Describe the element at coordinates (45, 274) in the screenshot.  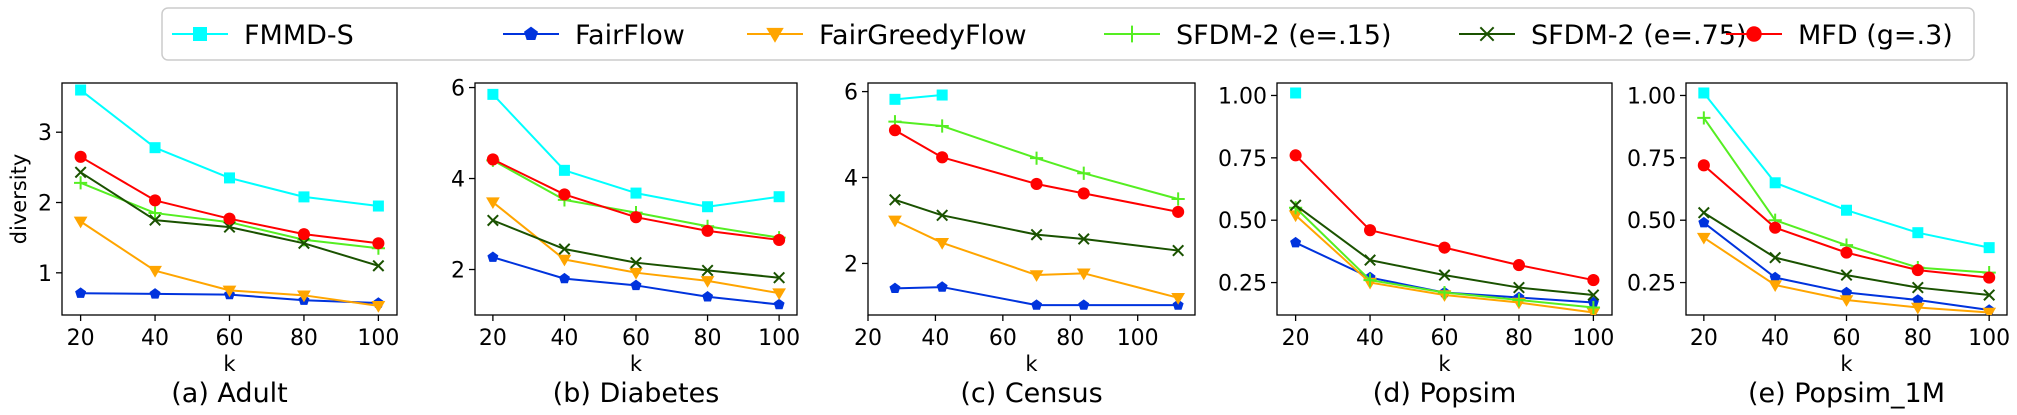
I see `y-tick-label: 1` at that location.